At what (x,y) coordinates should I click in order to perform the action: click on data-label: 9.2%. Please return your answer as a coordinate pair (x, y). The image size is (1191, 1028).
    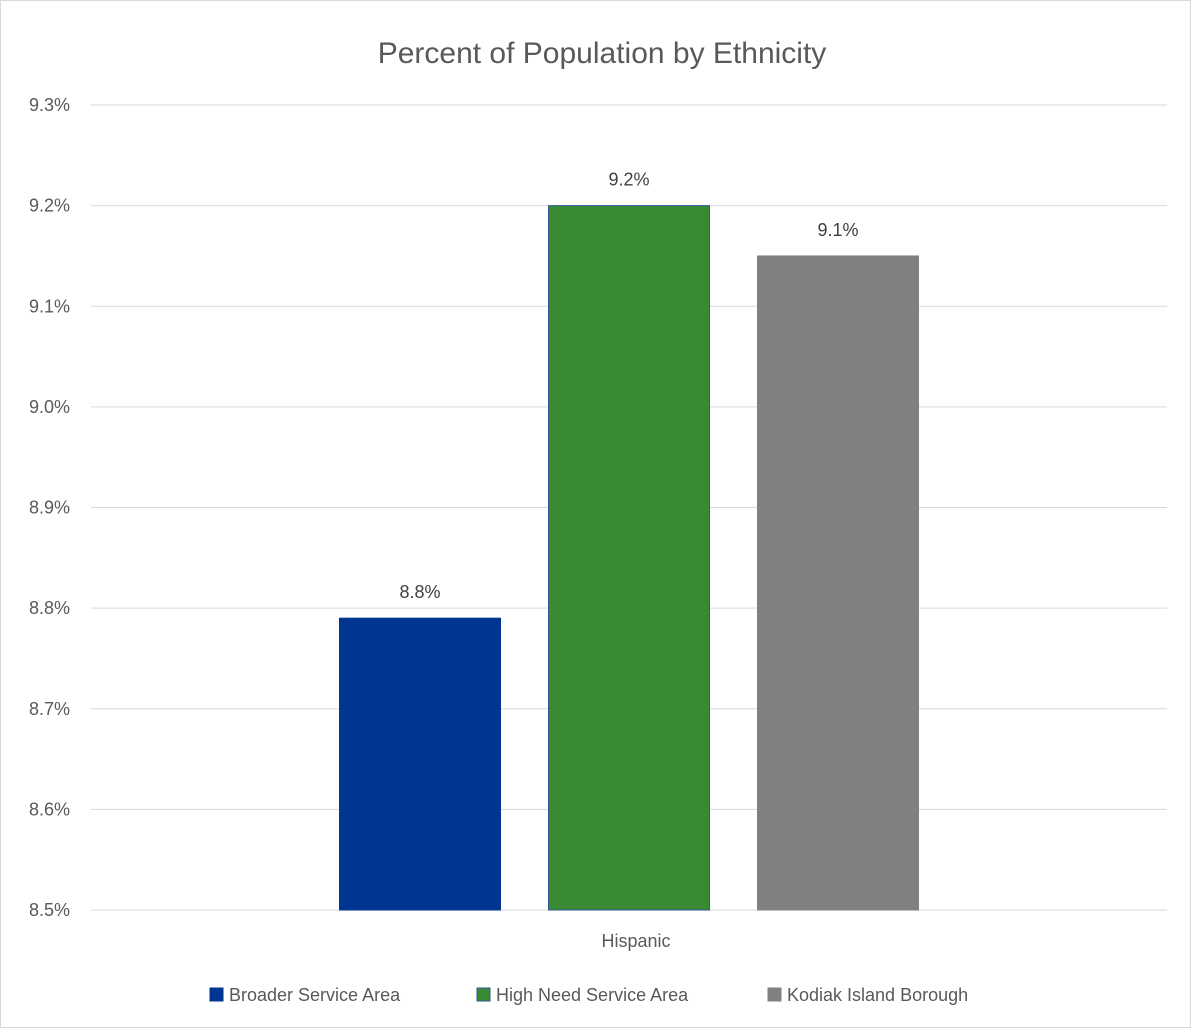
    Looking at the image, I should click on (628, 180).